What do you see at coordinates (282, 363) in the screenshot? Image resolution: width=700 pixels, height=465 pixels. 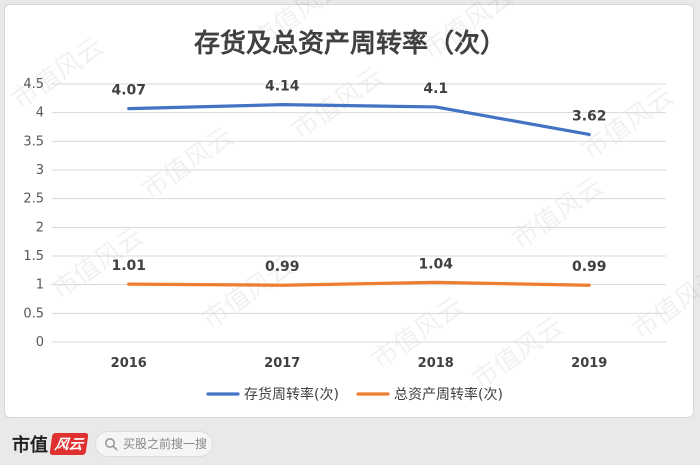 I see `x-tick-label: 2017` at bounding box center [282, 363].